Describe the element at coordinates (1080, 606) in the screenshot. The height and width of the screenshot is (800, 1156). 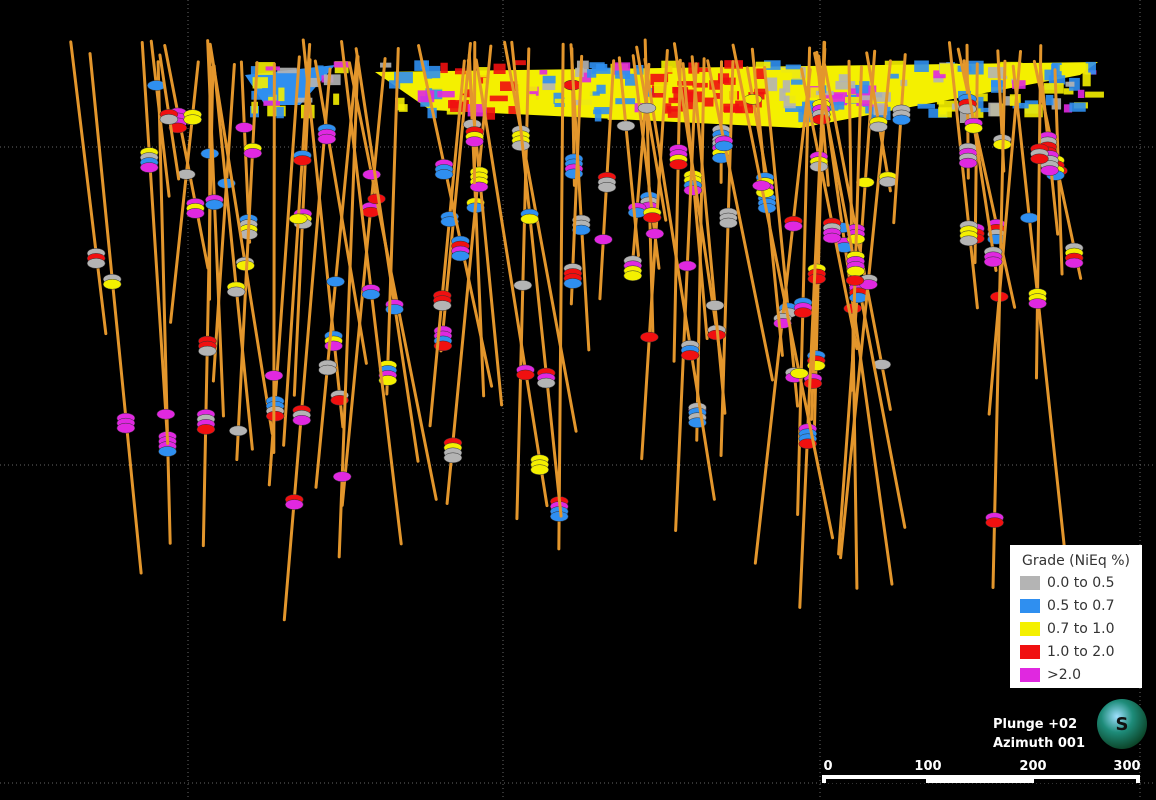
I see `legend-label: 0.5 to 0.7` at that location.